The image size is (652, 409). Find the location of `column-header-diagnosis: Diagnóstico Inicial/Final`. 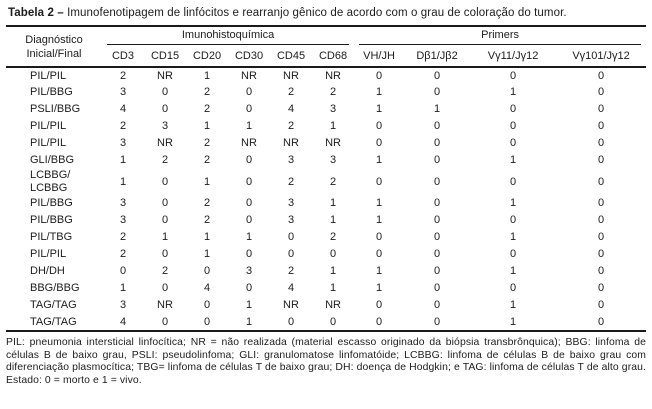

column-header-diagnosis: Diagnóstico Inicial/Final is located at coordinates (54, 47).